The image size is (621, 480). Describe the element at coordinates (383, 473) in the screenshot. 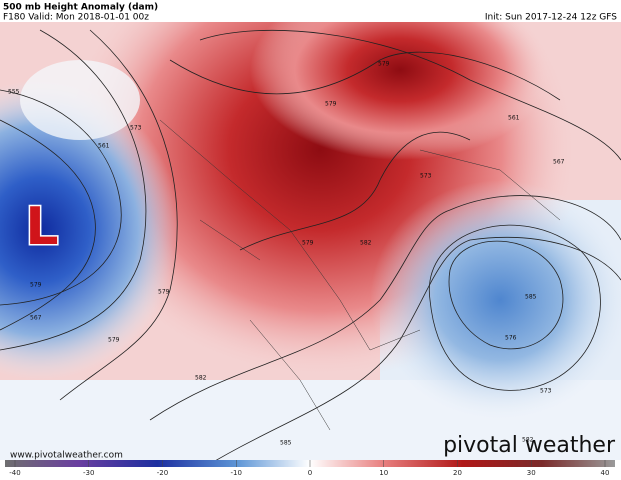

I see `colorbar-tick-label: 10` at that location.